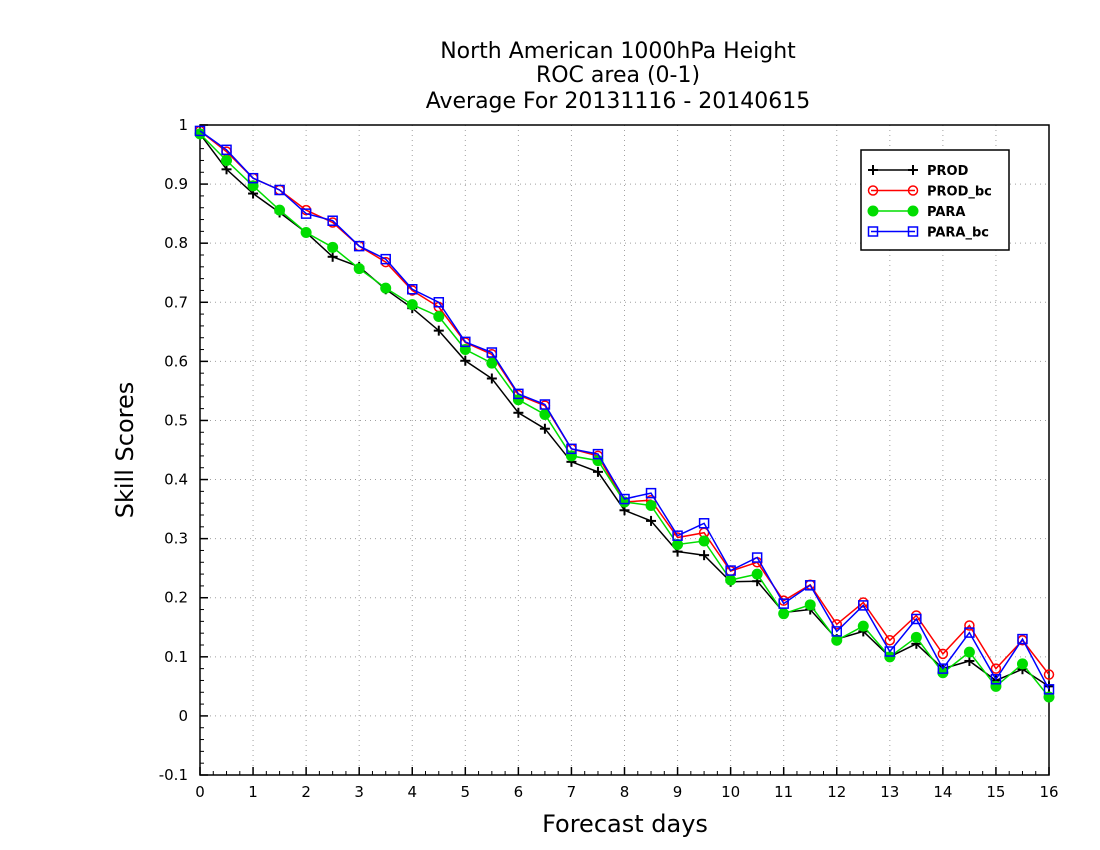 Image resolution: width=1100 pixels, height=850 pixels. I want to click on y-tick-label: 0.8, so click(176, 243).